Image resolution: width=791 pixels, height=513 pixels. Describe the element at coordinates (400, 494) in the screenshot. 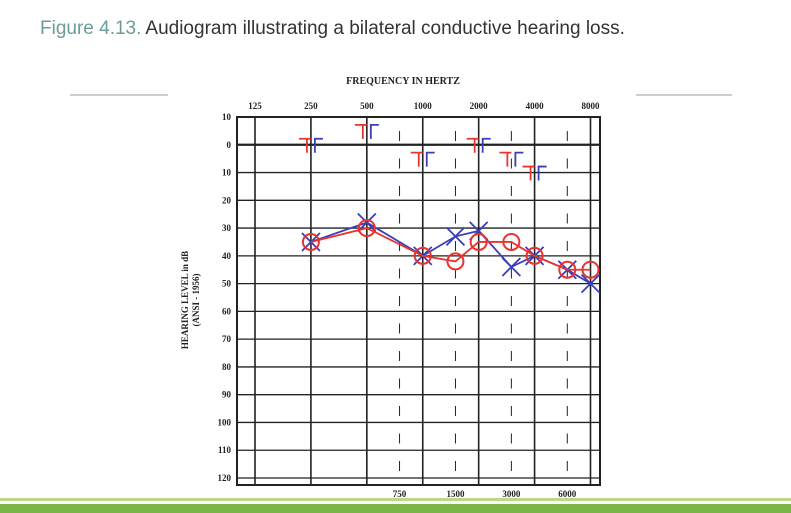

I see `x-tick-label-bottom: 750` at that location.